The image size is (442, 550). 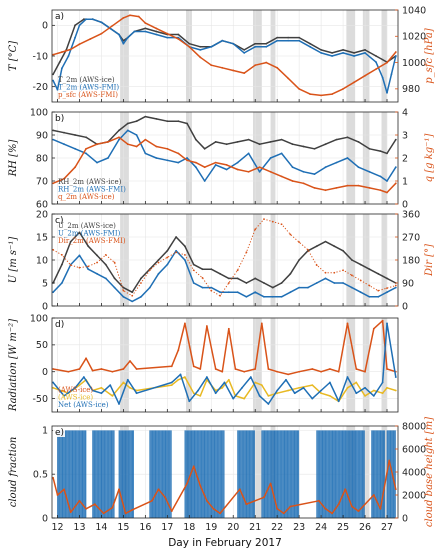 I want to click on legend-entry: Dir_2m (AWS-FMI), so click(x=92, y=241).